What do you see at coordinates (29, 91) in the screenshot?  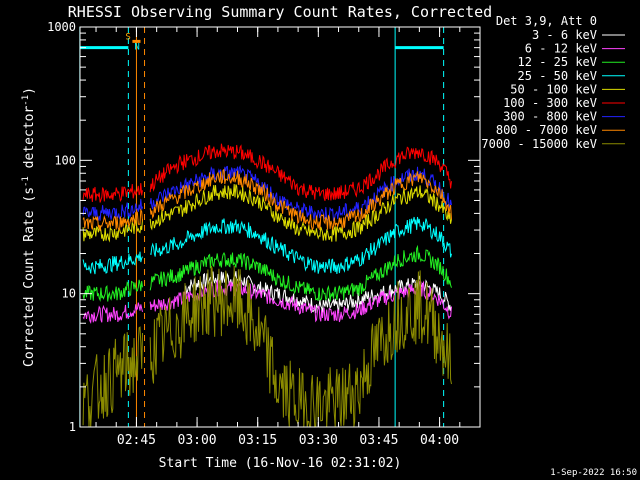 I see `y-axis-label-end: )` at bounding box center [29, 91].